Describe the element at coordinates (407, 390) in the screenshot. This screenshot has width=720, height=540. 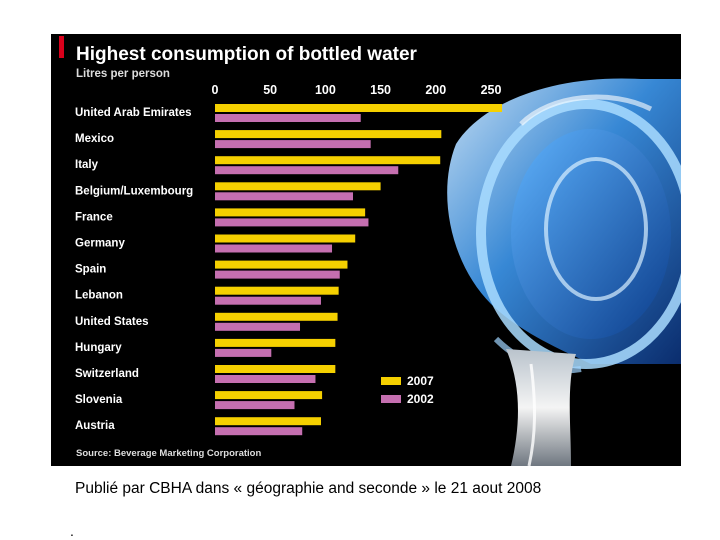
I see `legend: 2007 2002` at that location.